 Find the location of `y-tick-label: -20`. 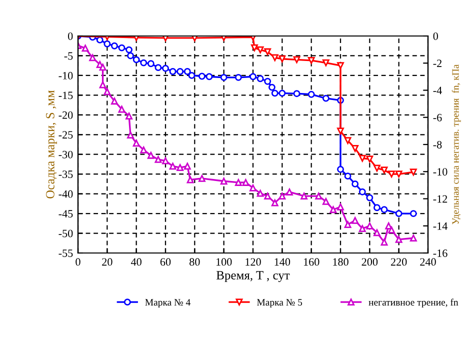

y-tick-label: -20 is located at coordinates (65, 115).